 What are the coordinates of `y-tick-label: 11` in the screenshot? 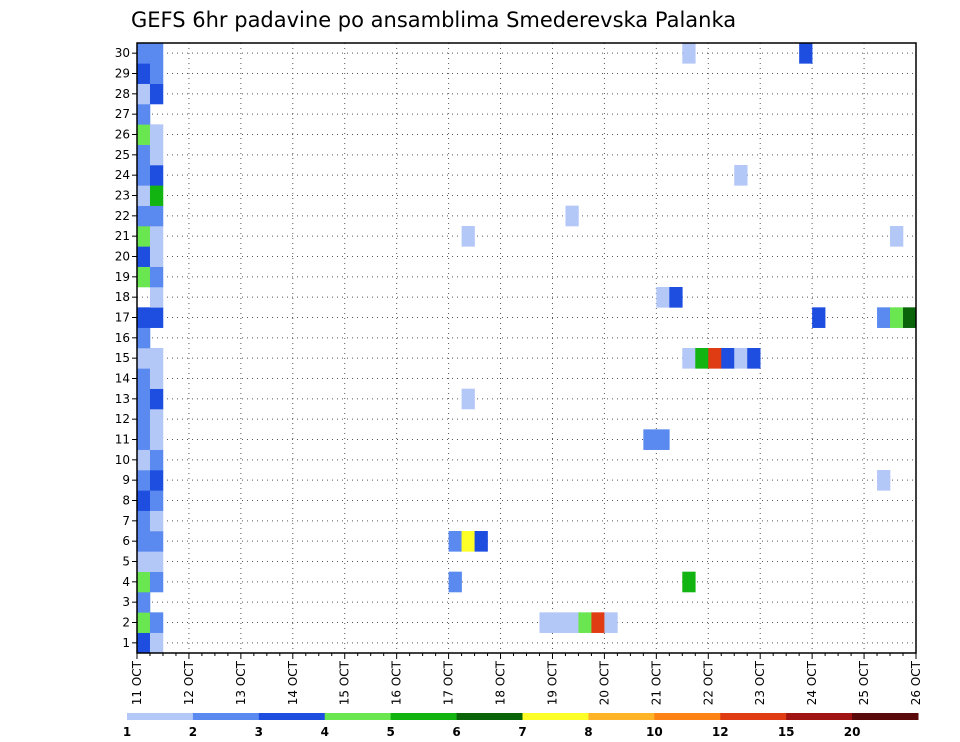 It's located at (122, 440).